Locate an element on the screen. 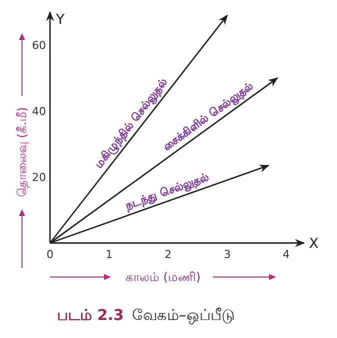  text: படம் 2.3 is located at coordinates (90, 315).